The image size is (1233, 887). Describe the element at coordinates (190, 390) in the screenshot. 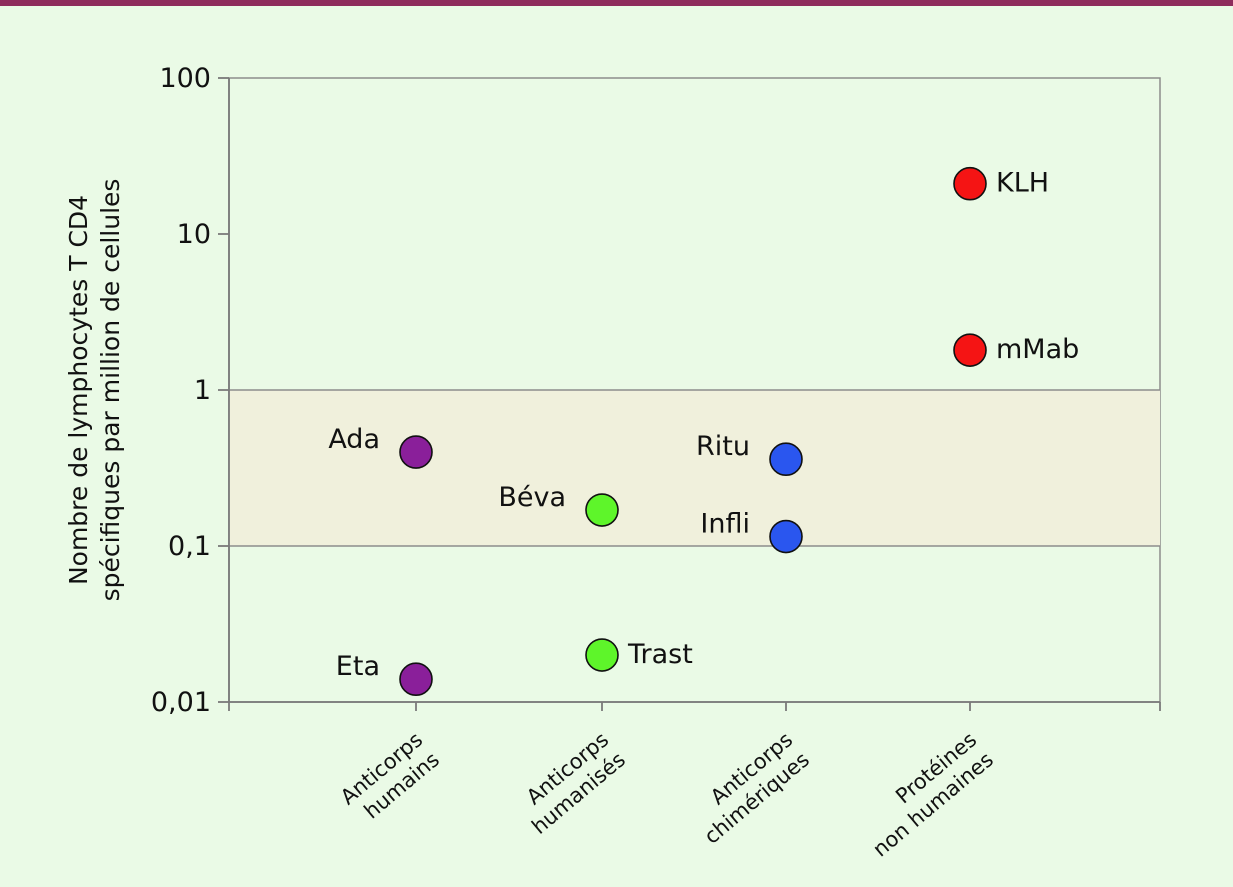

I see `y-tick-labels: 100 10 1 0,1 0,01` at that location.